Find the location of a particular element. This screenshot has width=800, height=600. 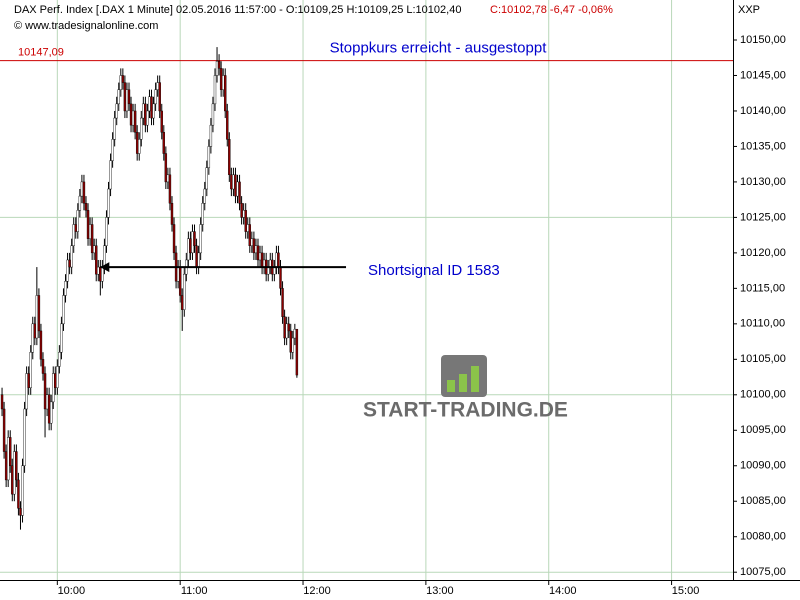

x-tick-label: 11:00 is located at coordinates (194, 591).